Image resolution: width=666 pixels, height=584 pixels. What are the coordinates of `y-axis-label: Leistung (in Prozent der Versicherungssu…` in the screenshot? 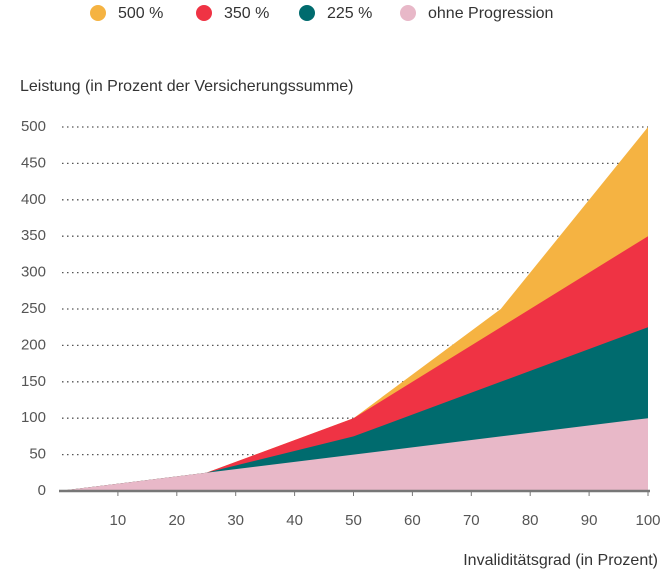 It's located at (187, 86).